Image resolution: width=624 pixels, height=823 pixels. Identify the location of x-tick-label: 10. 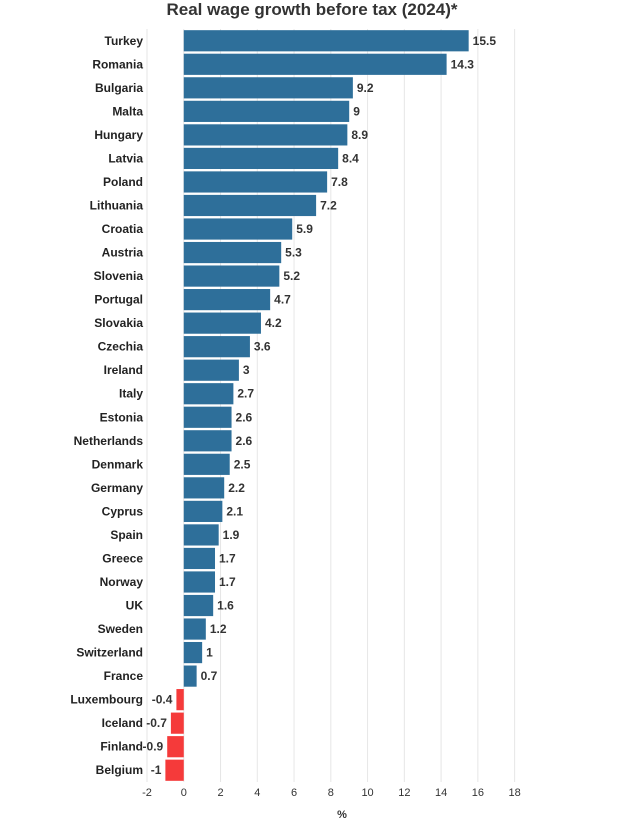
(367, 793).